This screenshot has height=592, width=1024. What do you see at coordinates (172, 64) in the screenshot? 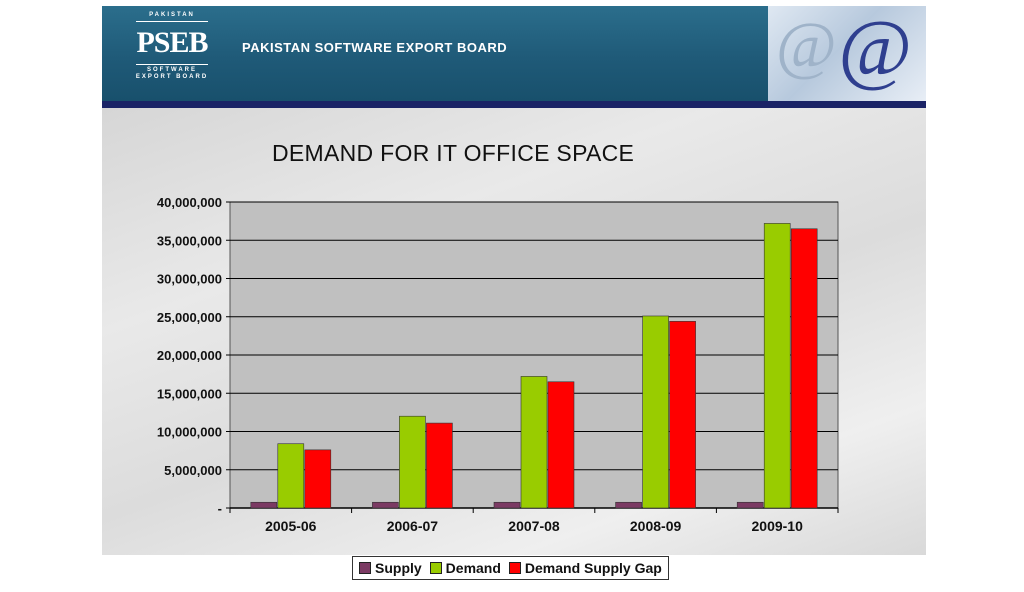
I see `logo-rule-bottom` at bounding box center [172, 64].